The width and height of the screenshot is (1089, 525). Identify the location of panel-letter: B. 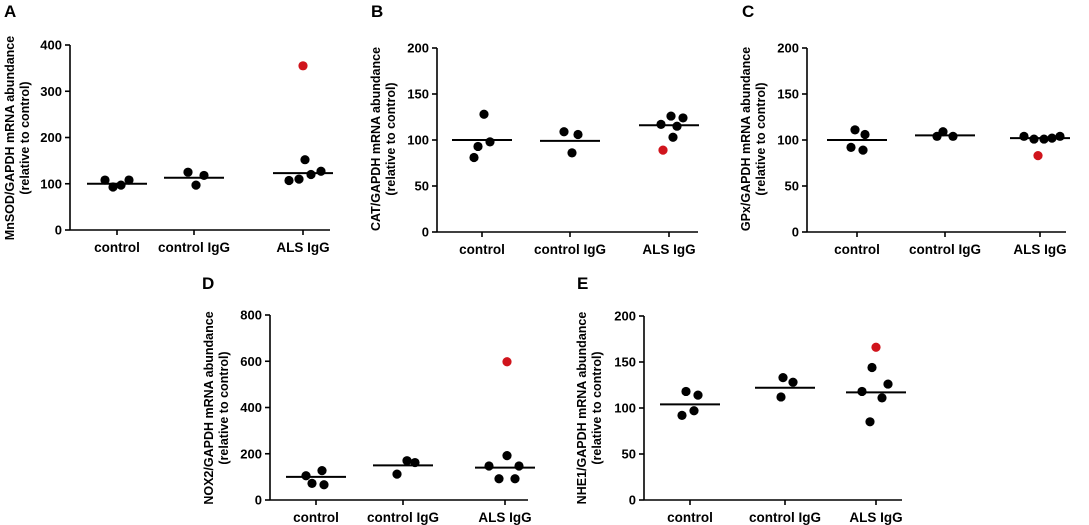
(377, 11).